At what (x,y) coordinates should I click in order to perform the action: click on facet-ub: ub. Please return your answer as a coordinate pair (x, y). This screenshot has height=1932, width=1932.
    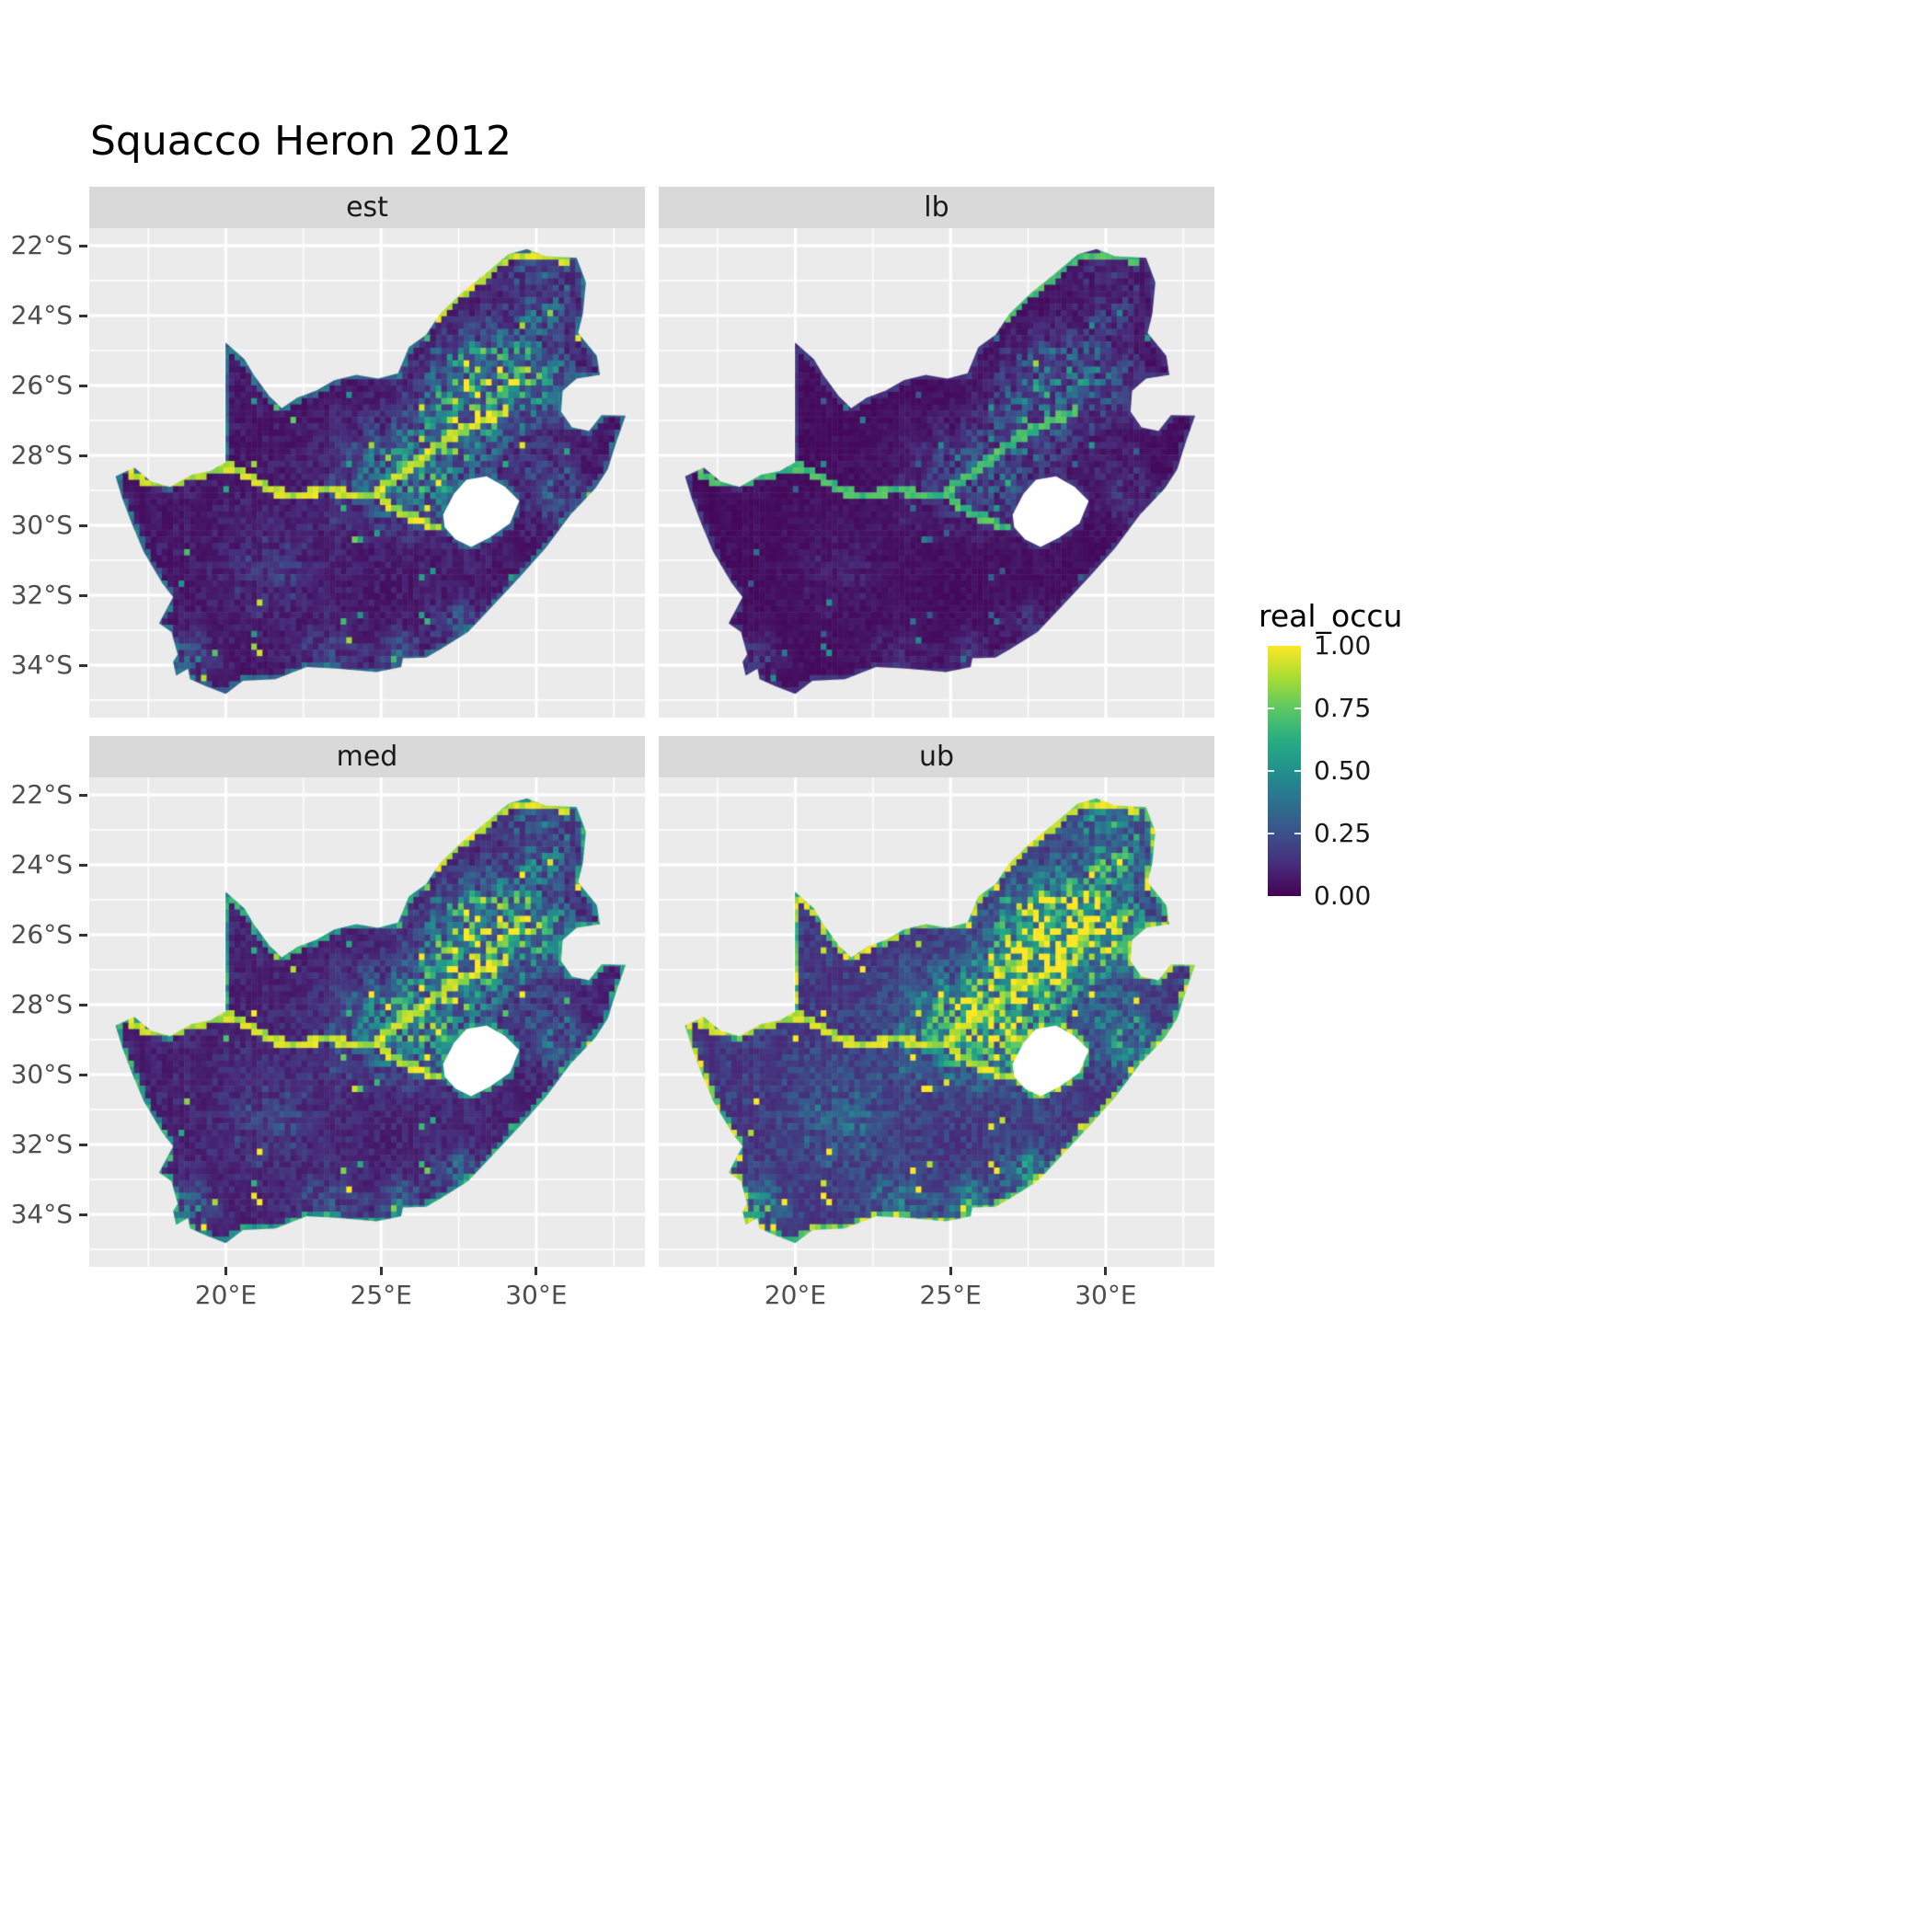
    Looking at the image, I should click on (936, 1001).